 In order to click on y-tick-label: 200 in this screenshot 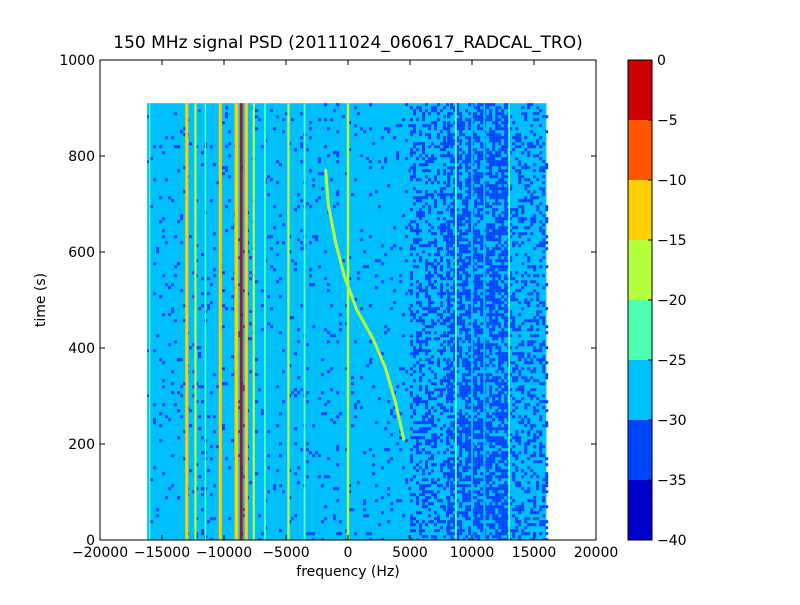, I will do `click(81, 445)`.